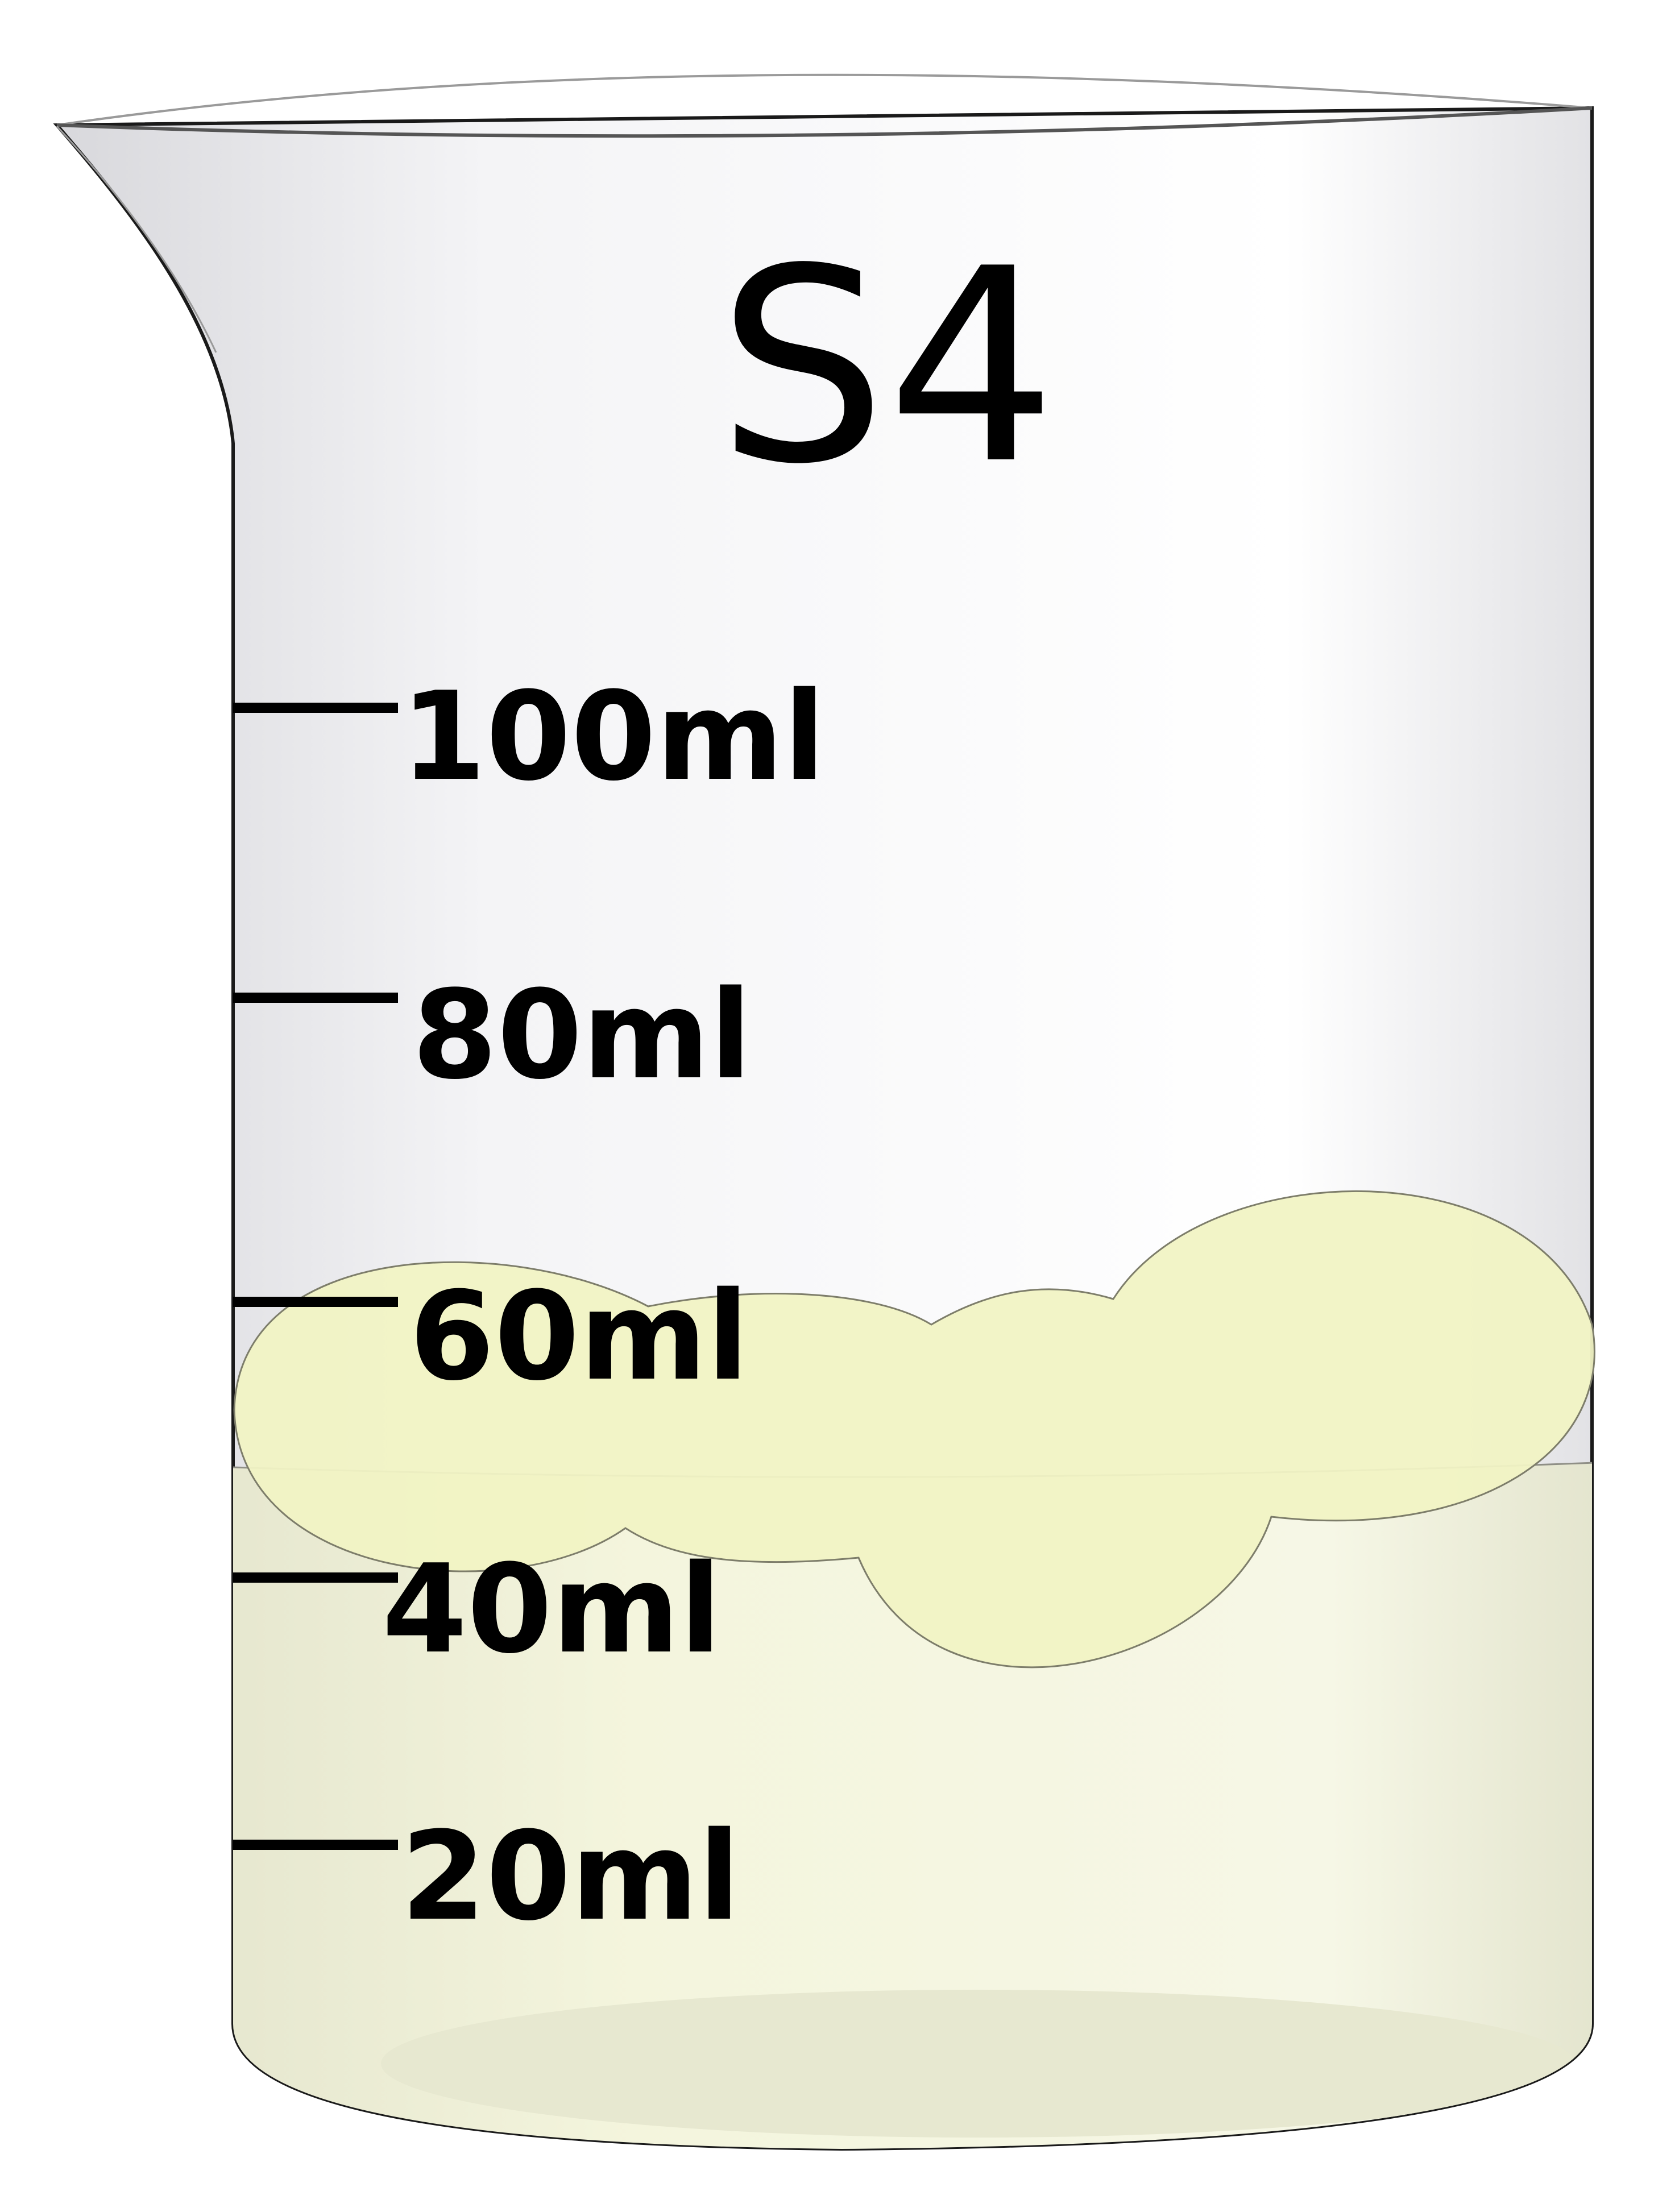 The image size is (1679, 2212). What do you see at coordinates (579, 1336) in the screenshot?
I see `graduation-label-60ml: 60ml` at bounding box center [579, 1336].